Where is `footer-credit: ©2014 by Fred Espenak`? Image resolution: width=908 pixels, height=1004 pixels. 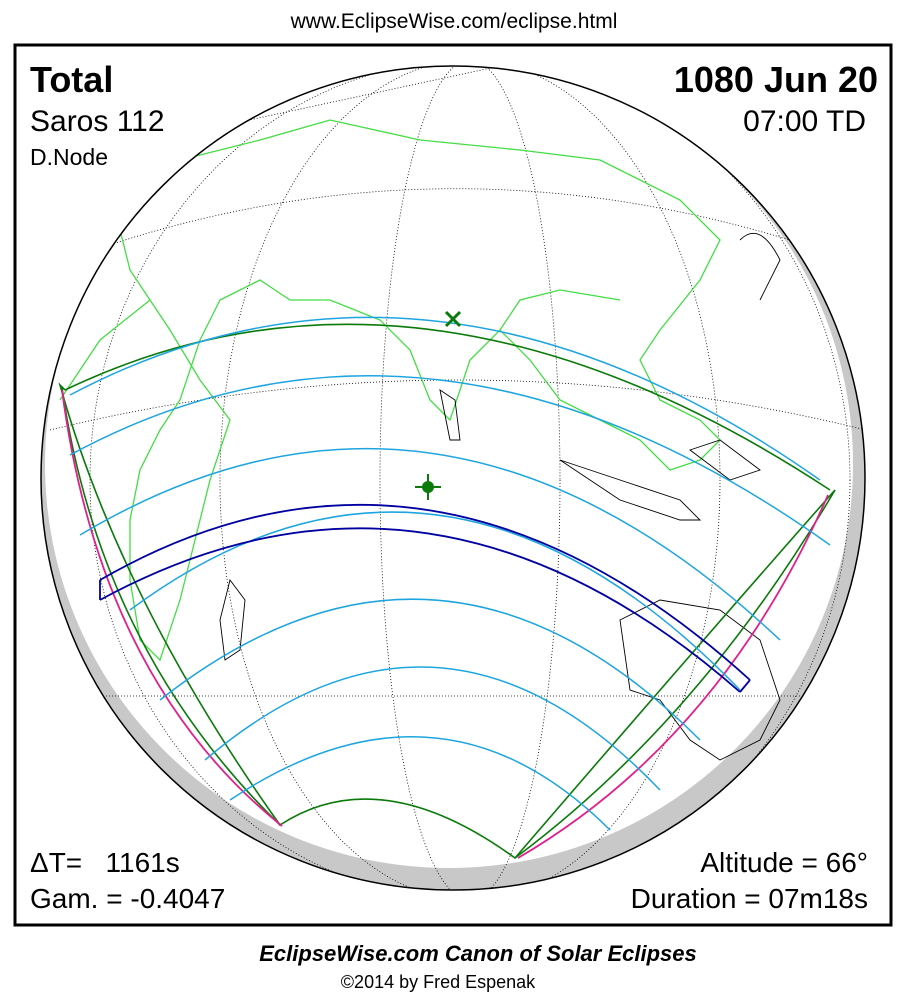
footer-credit: ©2014 by Fred Espenak is located at coordinates (438, 982).